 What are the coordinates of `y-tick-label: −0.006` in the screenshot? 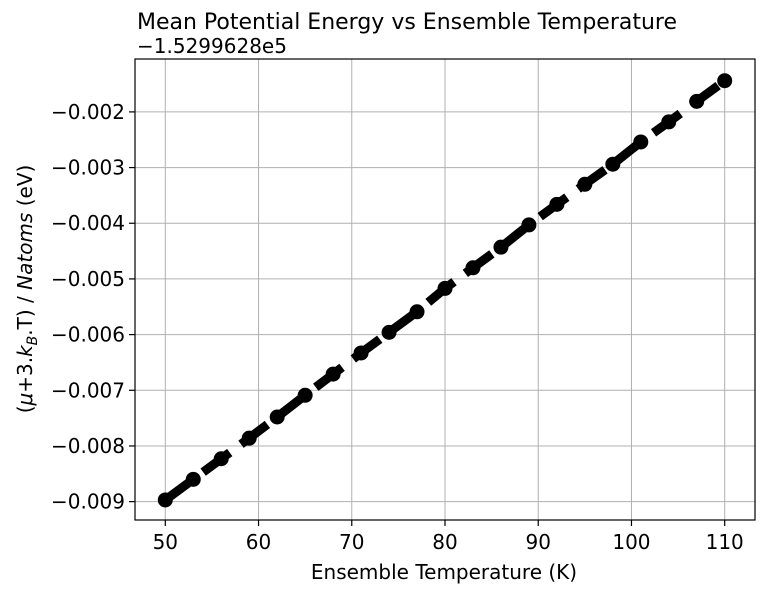 It's located at (88, 335).